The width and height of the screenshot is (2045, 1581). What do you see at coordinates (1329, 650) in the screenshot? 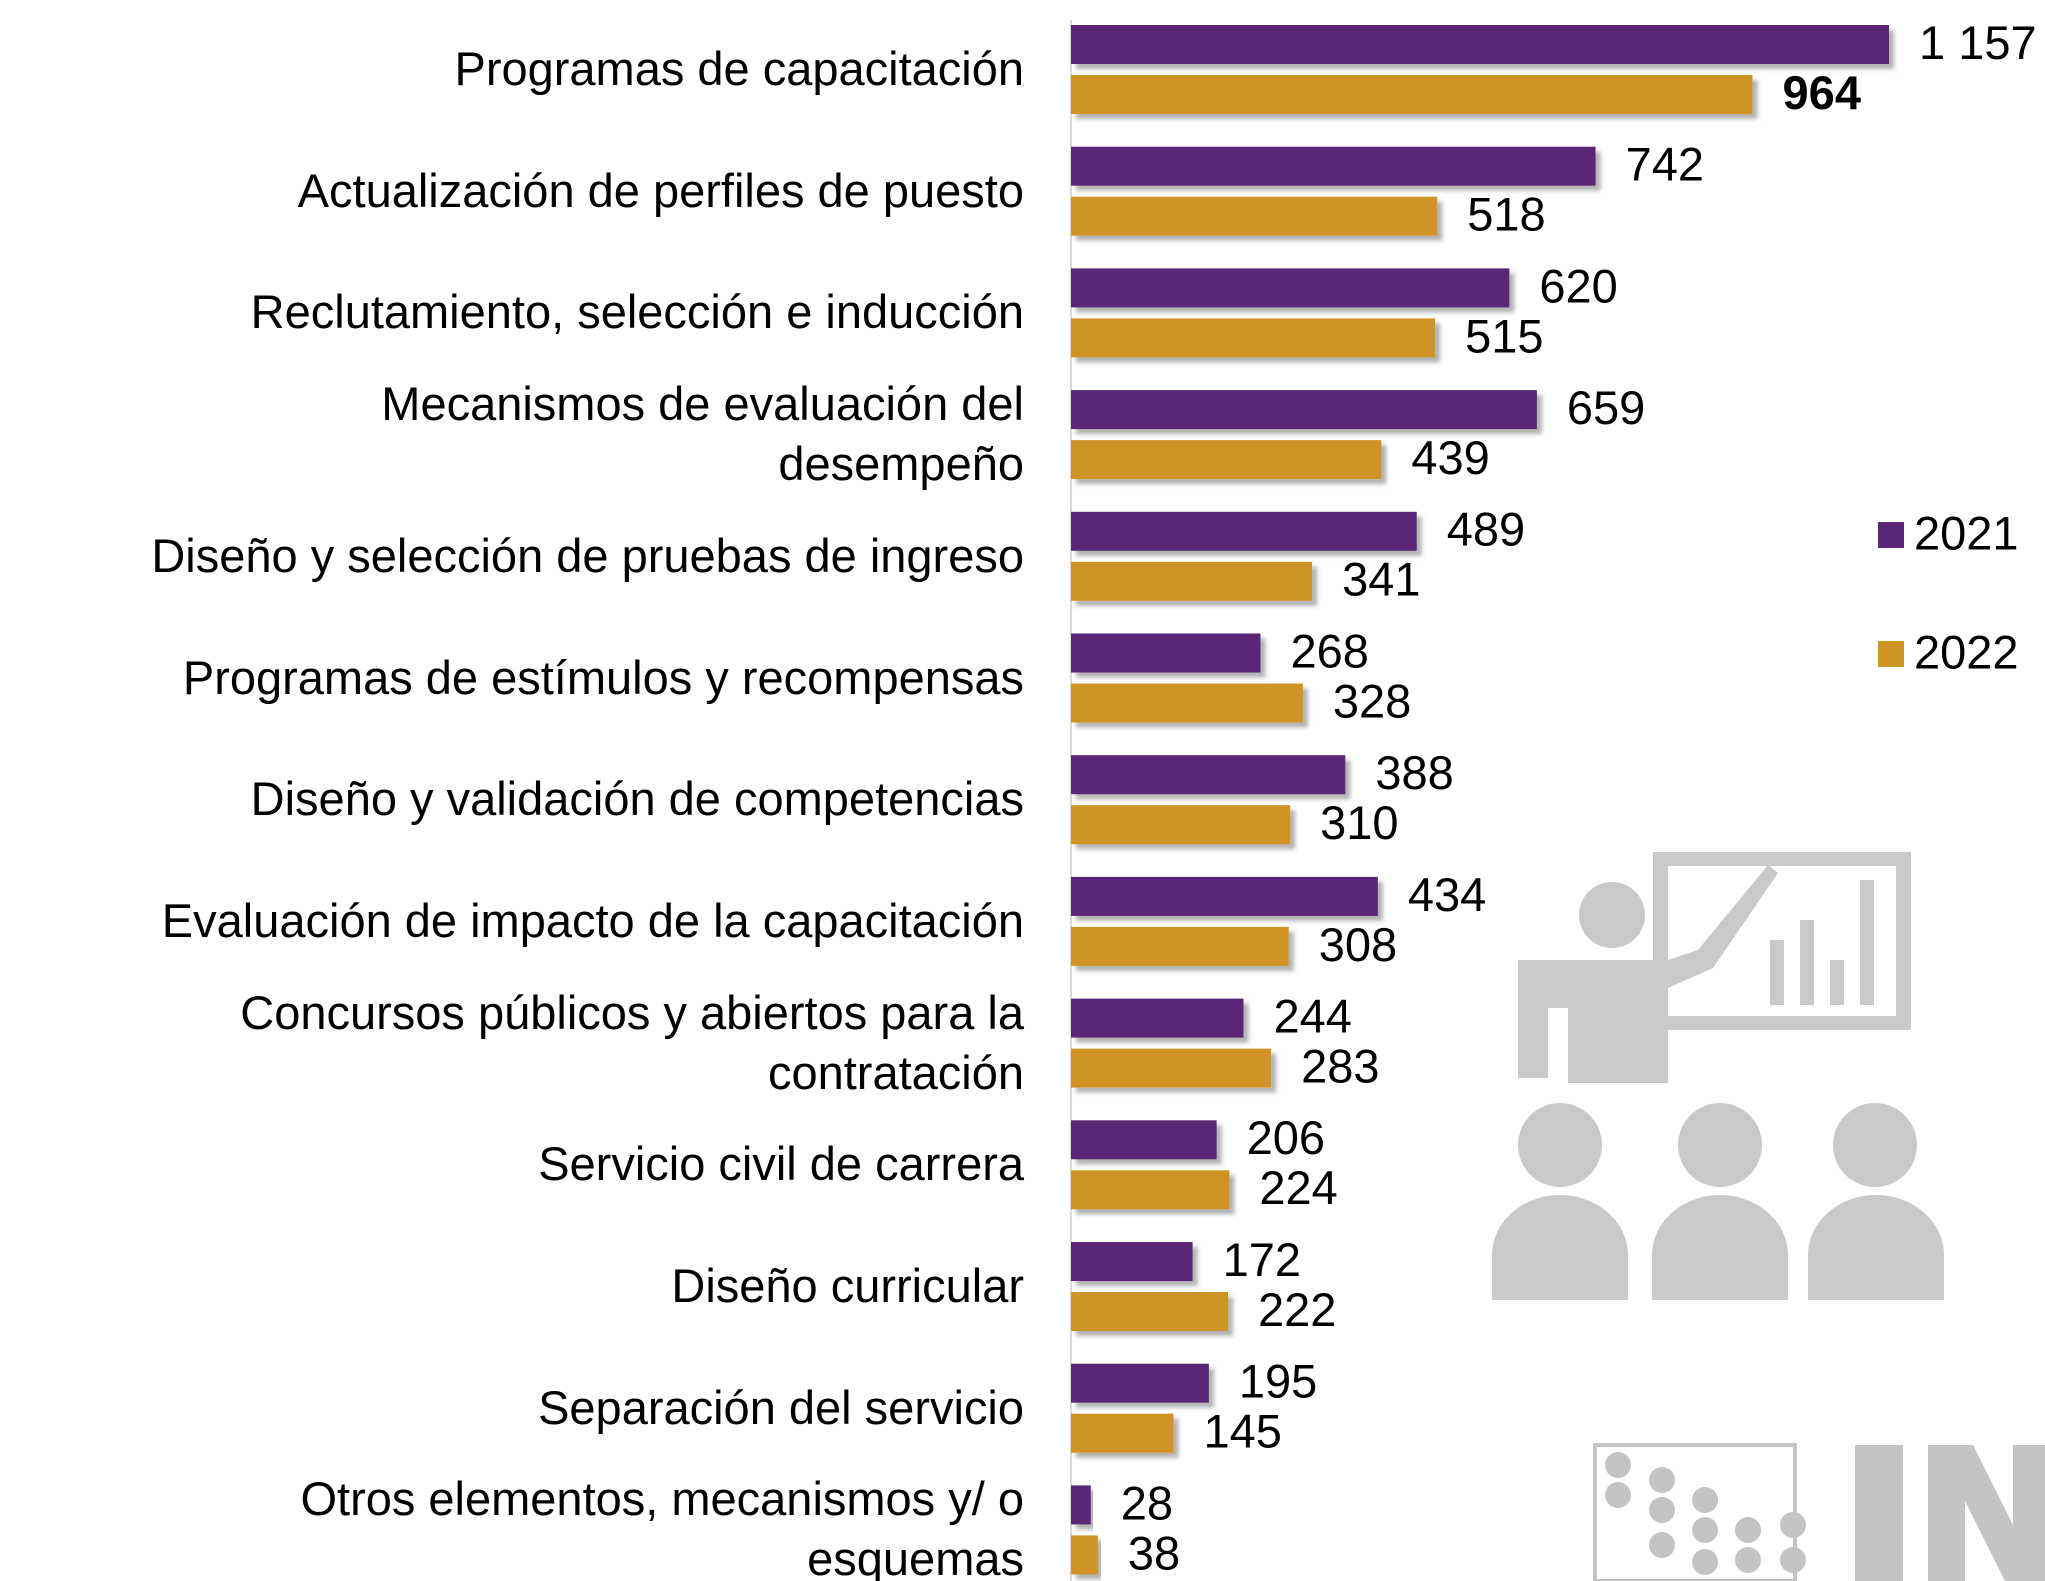
I see `value-label: 268` at bounding box center [1329, 650].